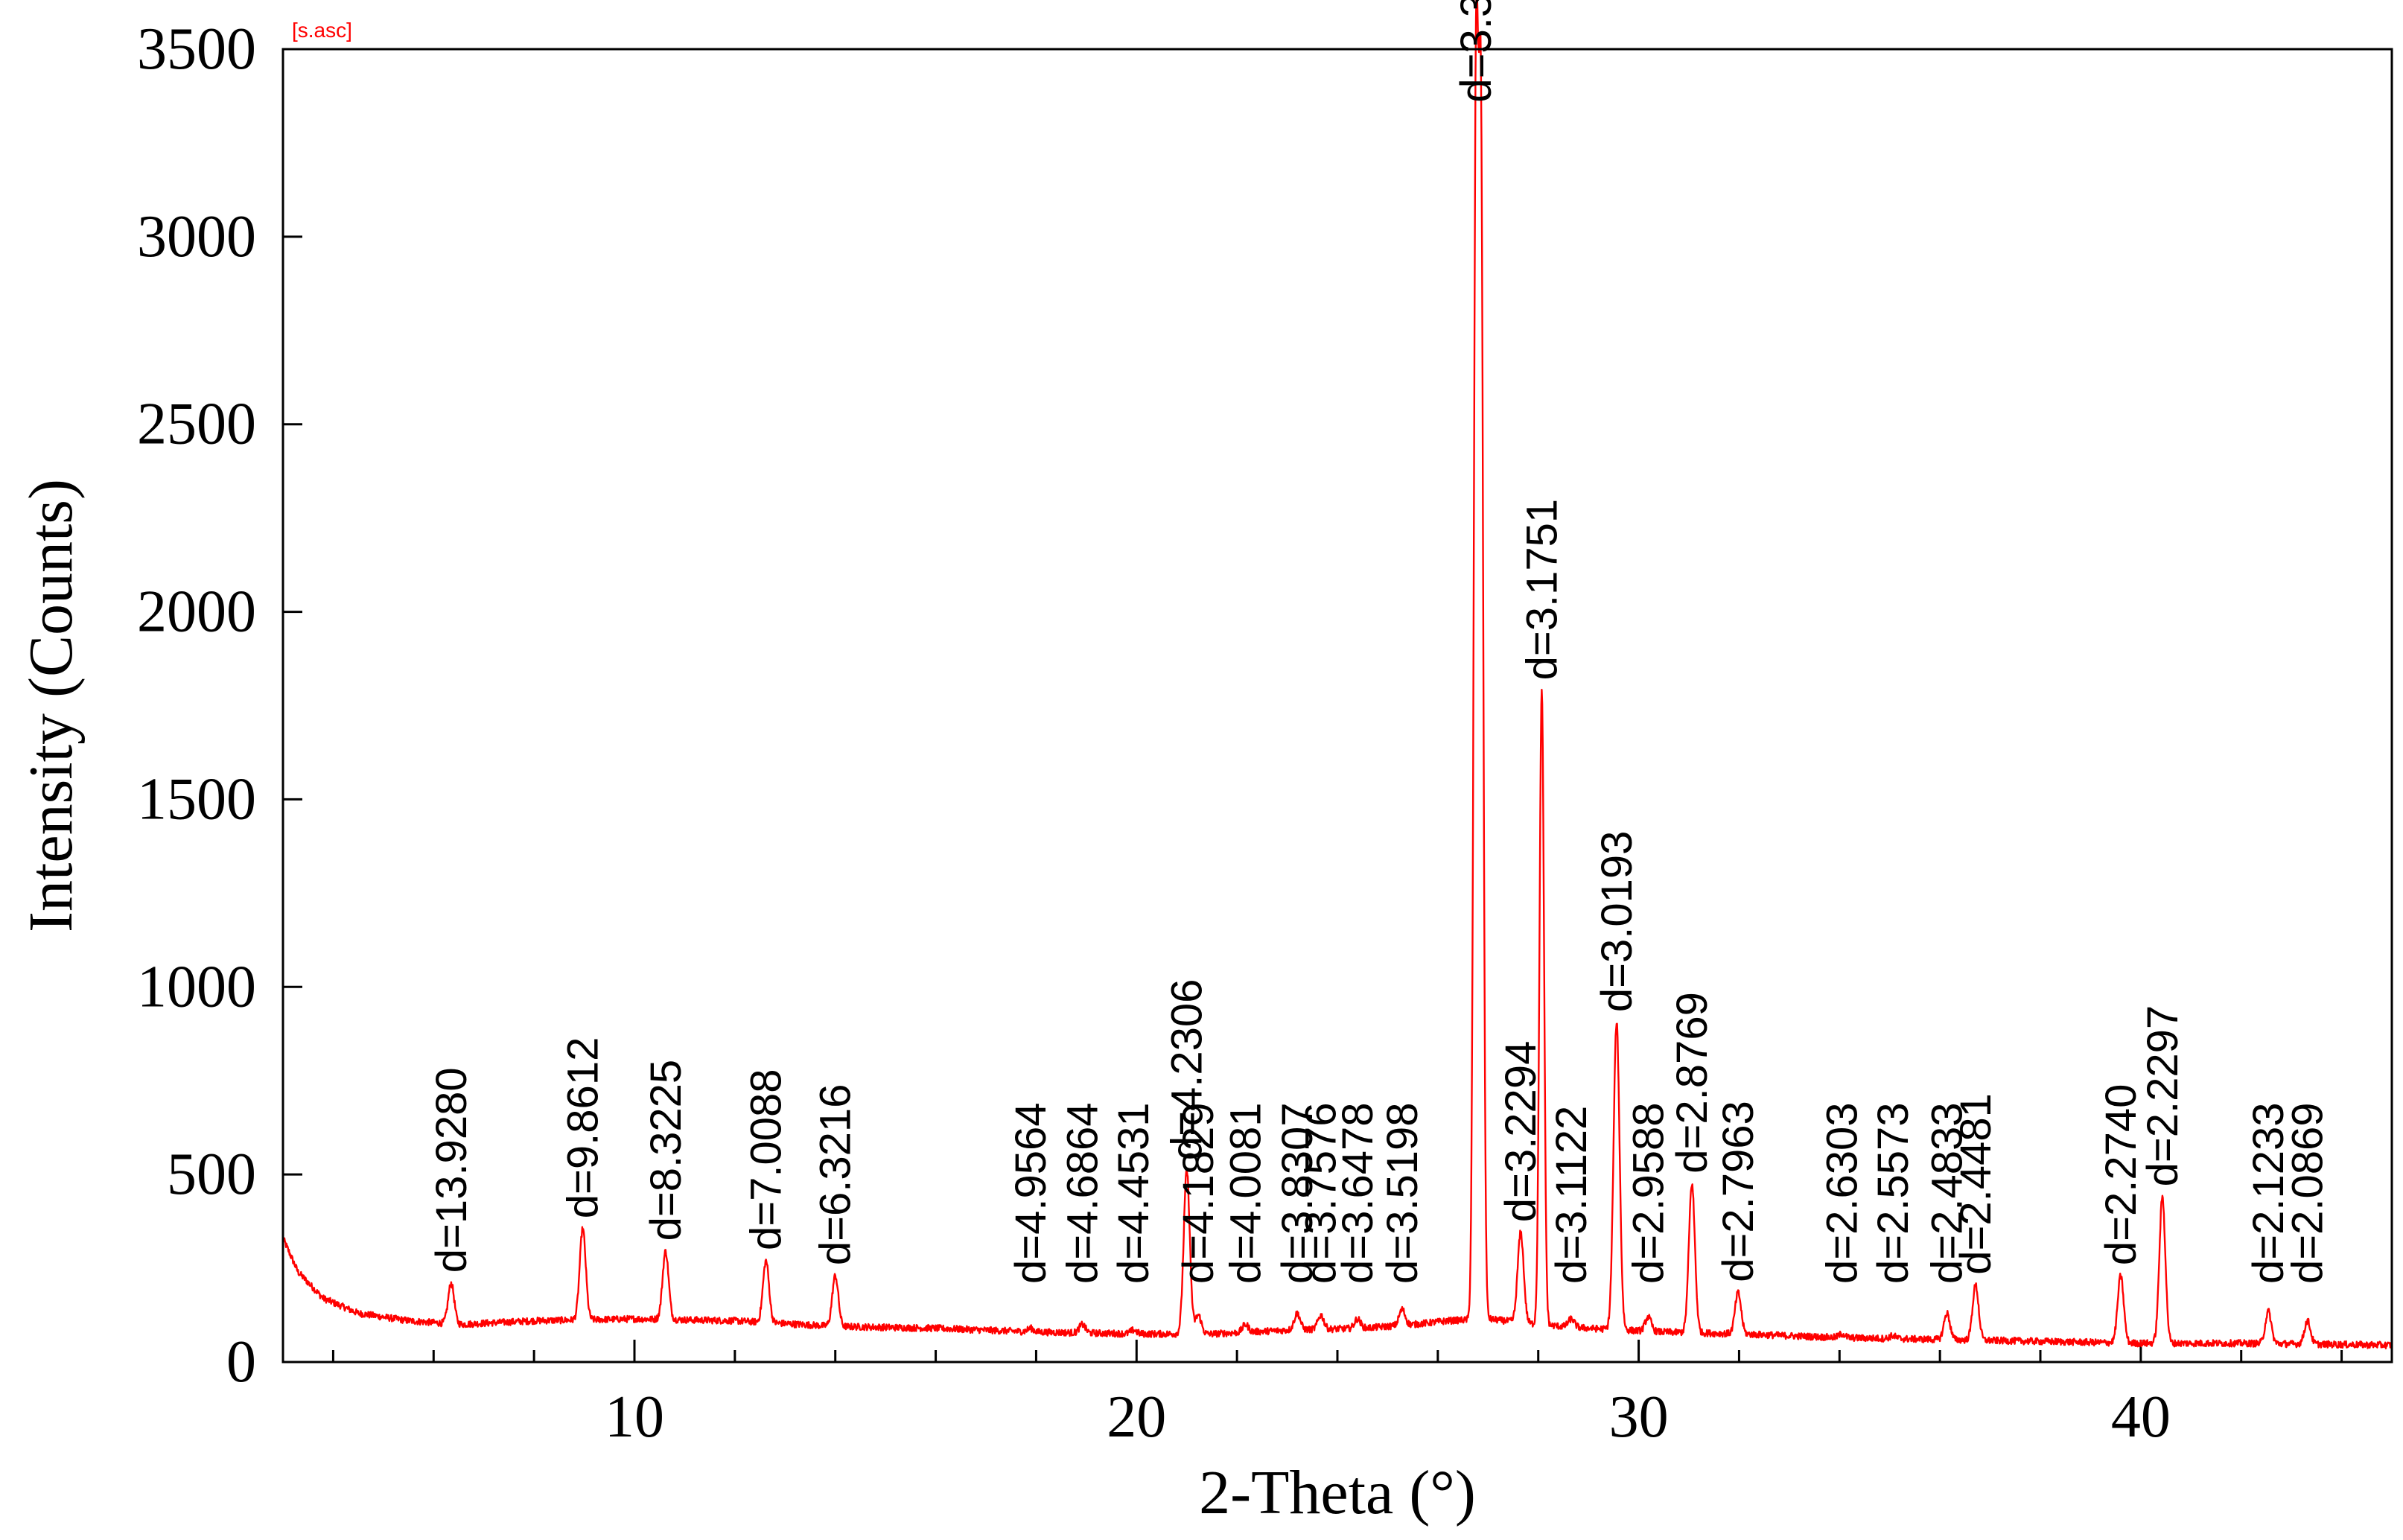 The image size is (2403, 1540). What do you see at coordinates (197, 424) in the screenshot?
I see `y-tick-label: 2500` at bounding box center [197, 424].